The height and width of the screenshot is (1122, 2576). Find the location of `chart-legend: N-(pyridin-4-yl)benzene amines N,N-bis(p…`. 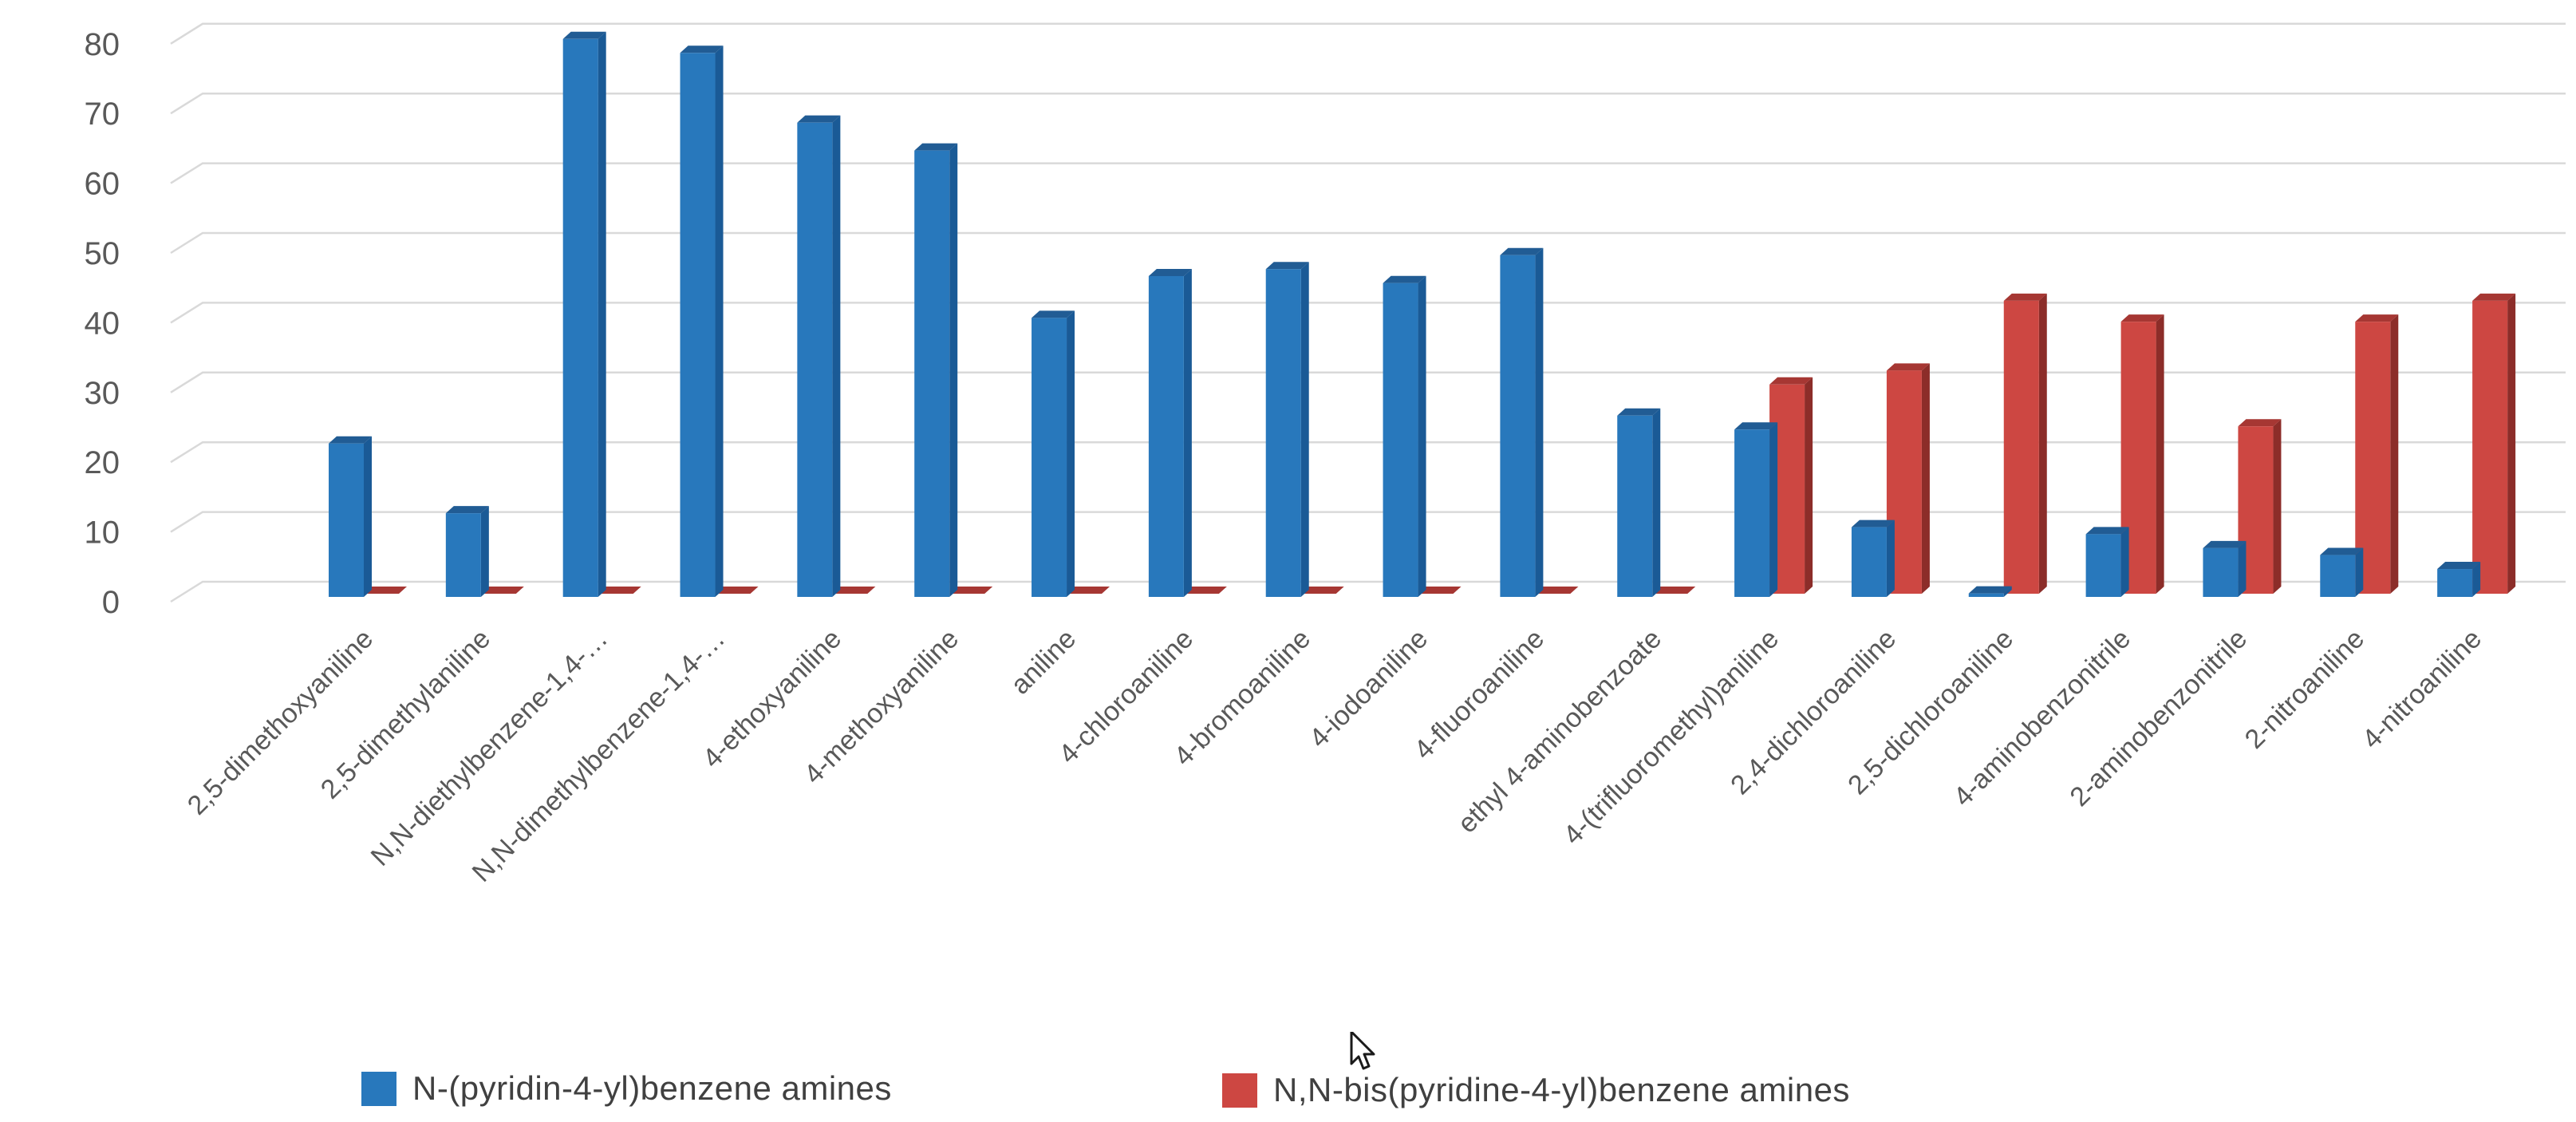

chart-legend: N-(pyridin-4-yl)benzene amines N,N-bis(p… is located at coordinates (1288, 1087).